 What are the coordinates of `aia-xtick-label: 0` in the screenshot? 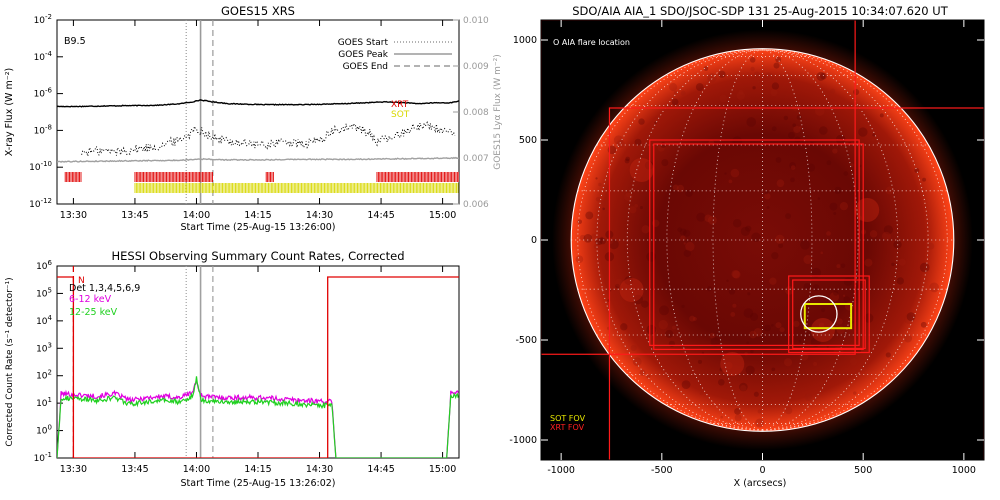 It's located at (762, 470).